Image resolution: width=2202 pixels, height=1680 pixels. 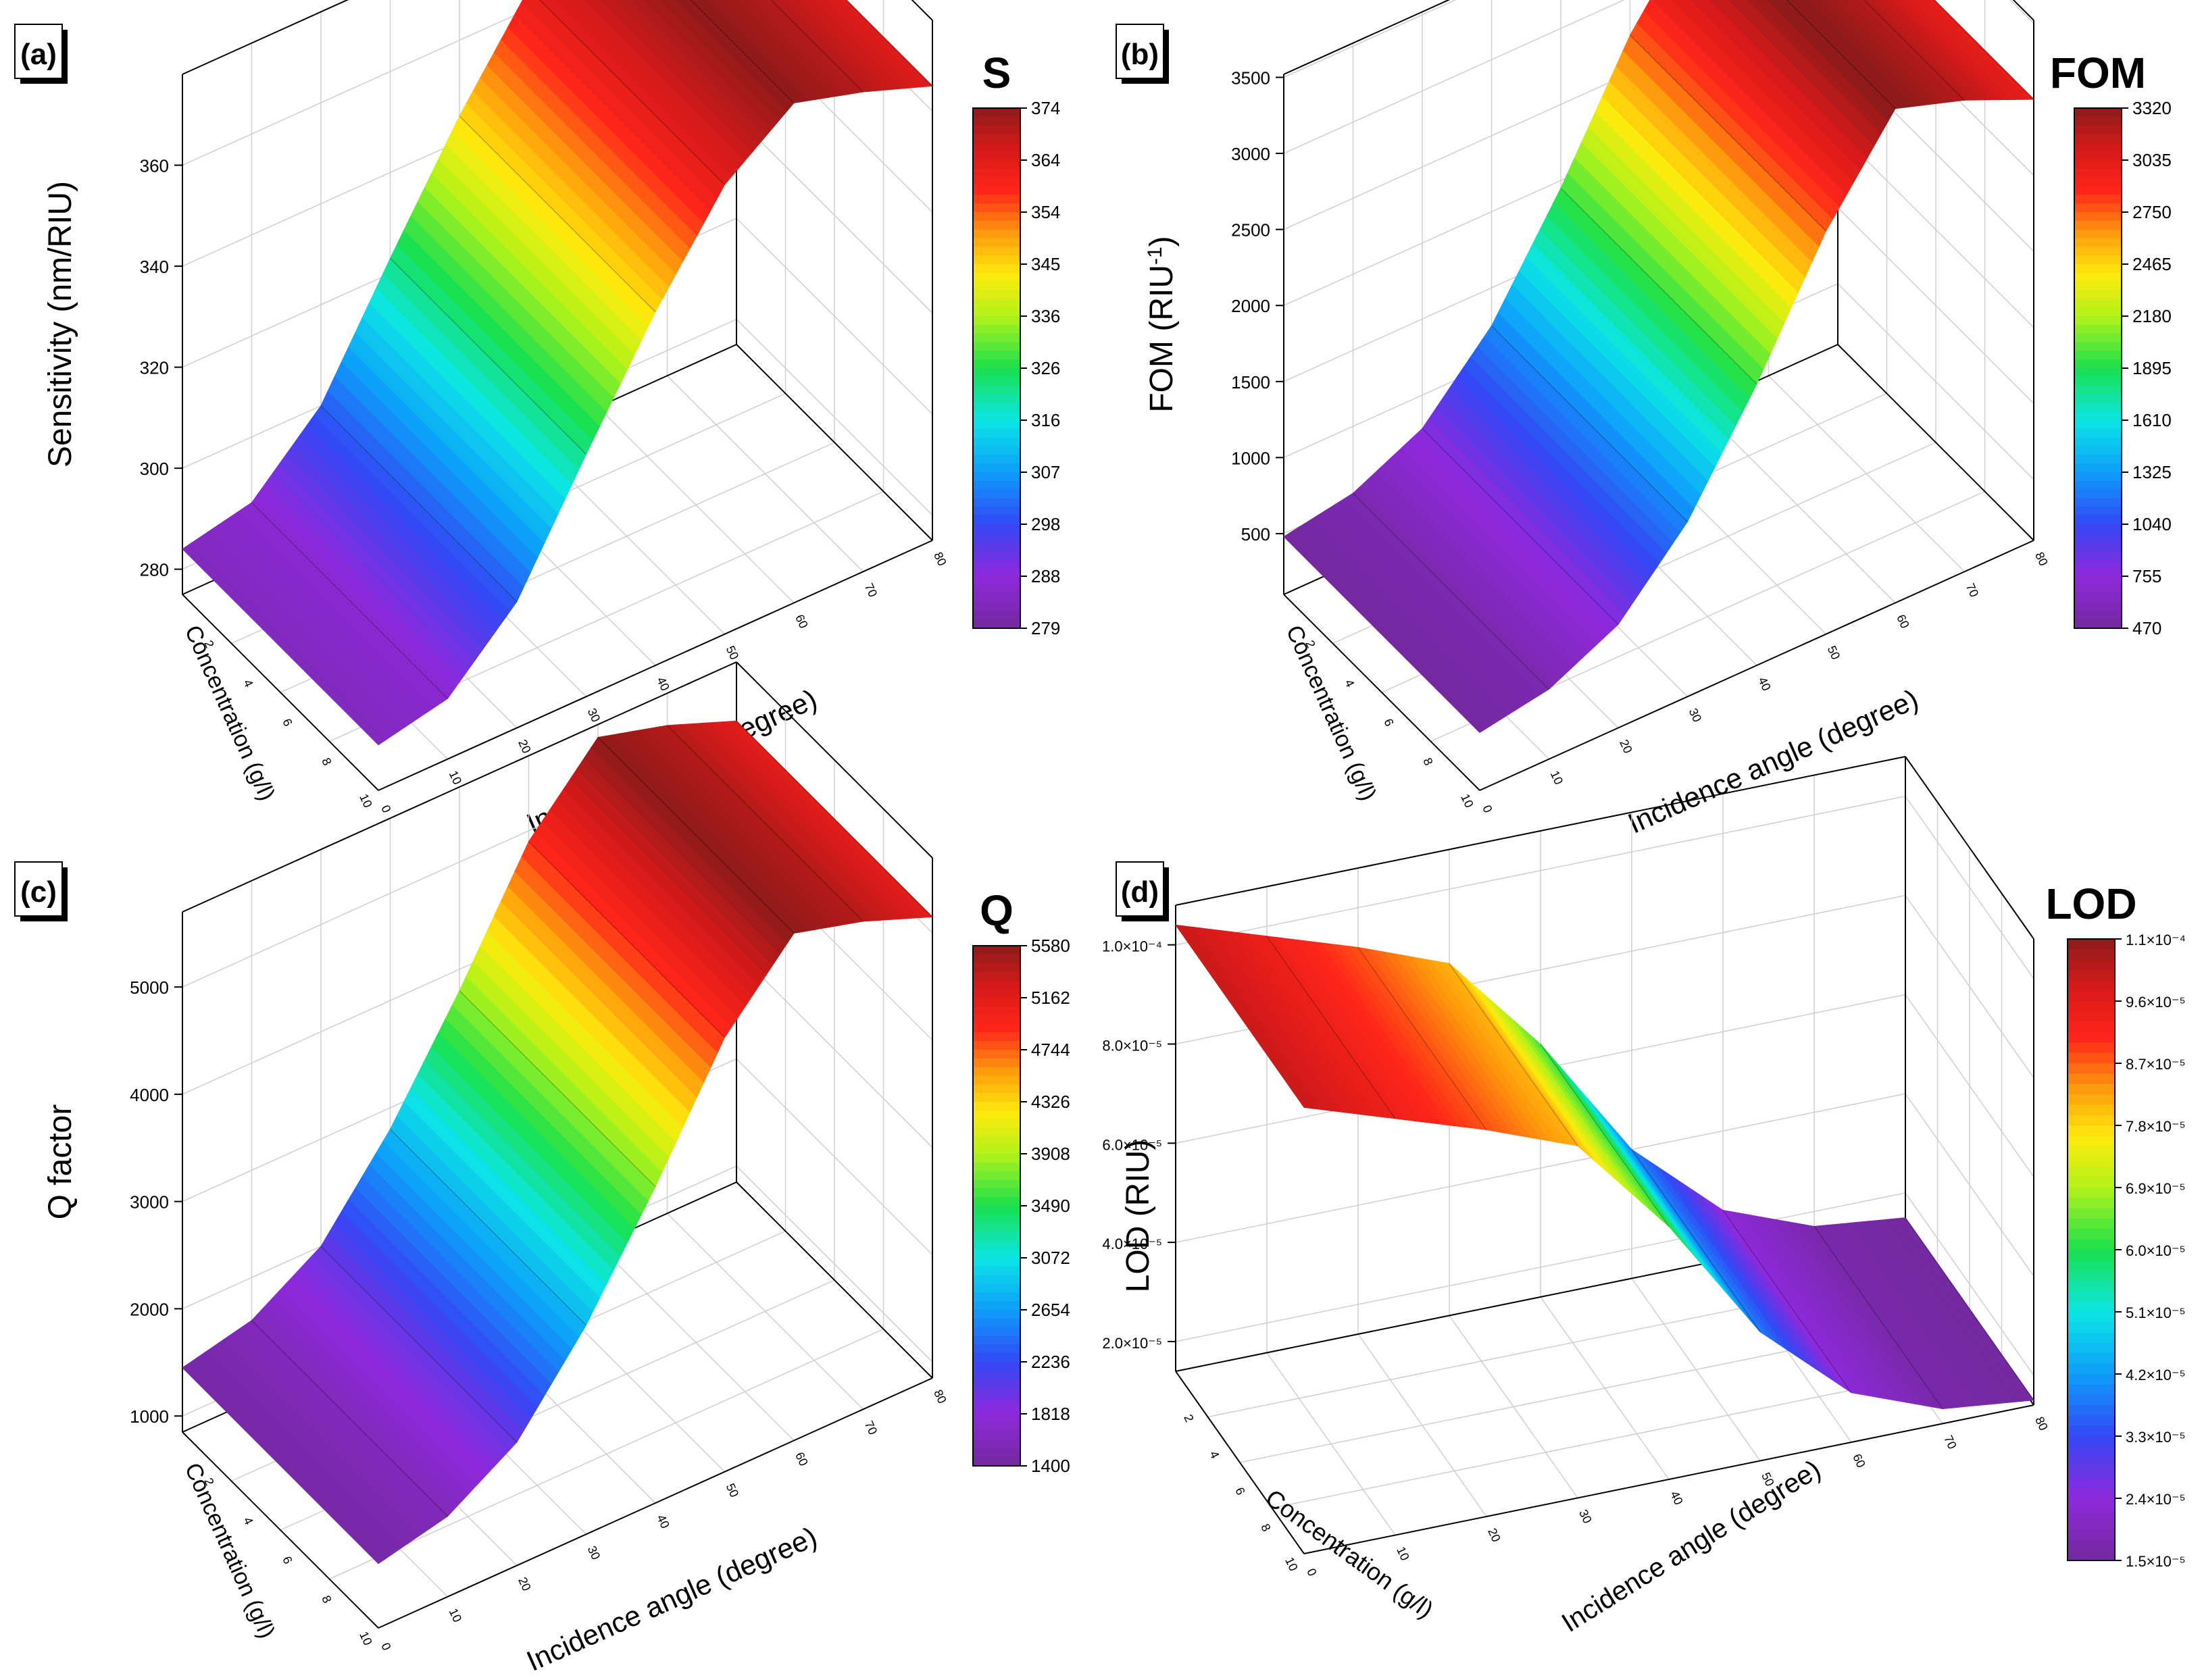 What do you see at coordinates (2156, 1002) in the screenshot?
I see `colorbar-tick-label: 9.6×10⁻⁵` at bounding box center [2156, 1002].